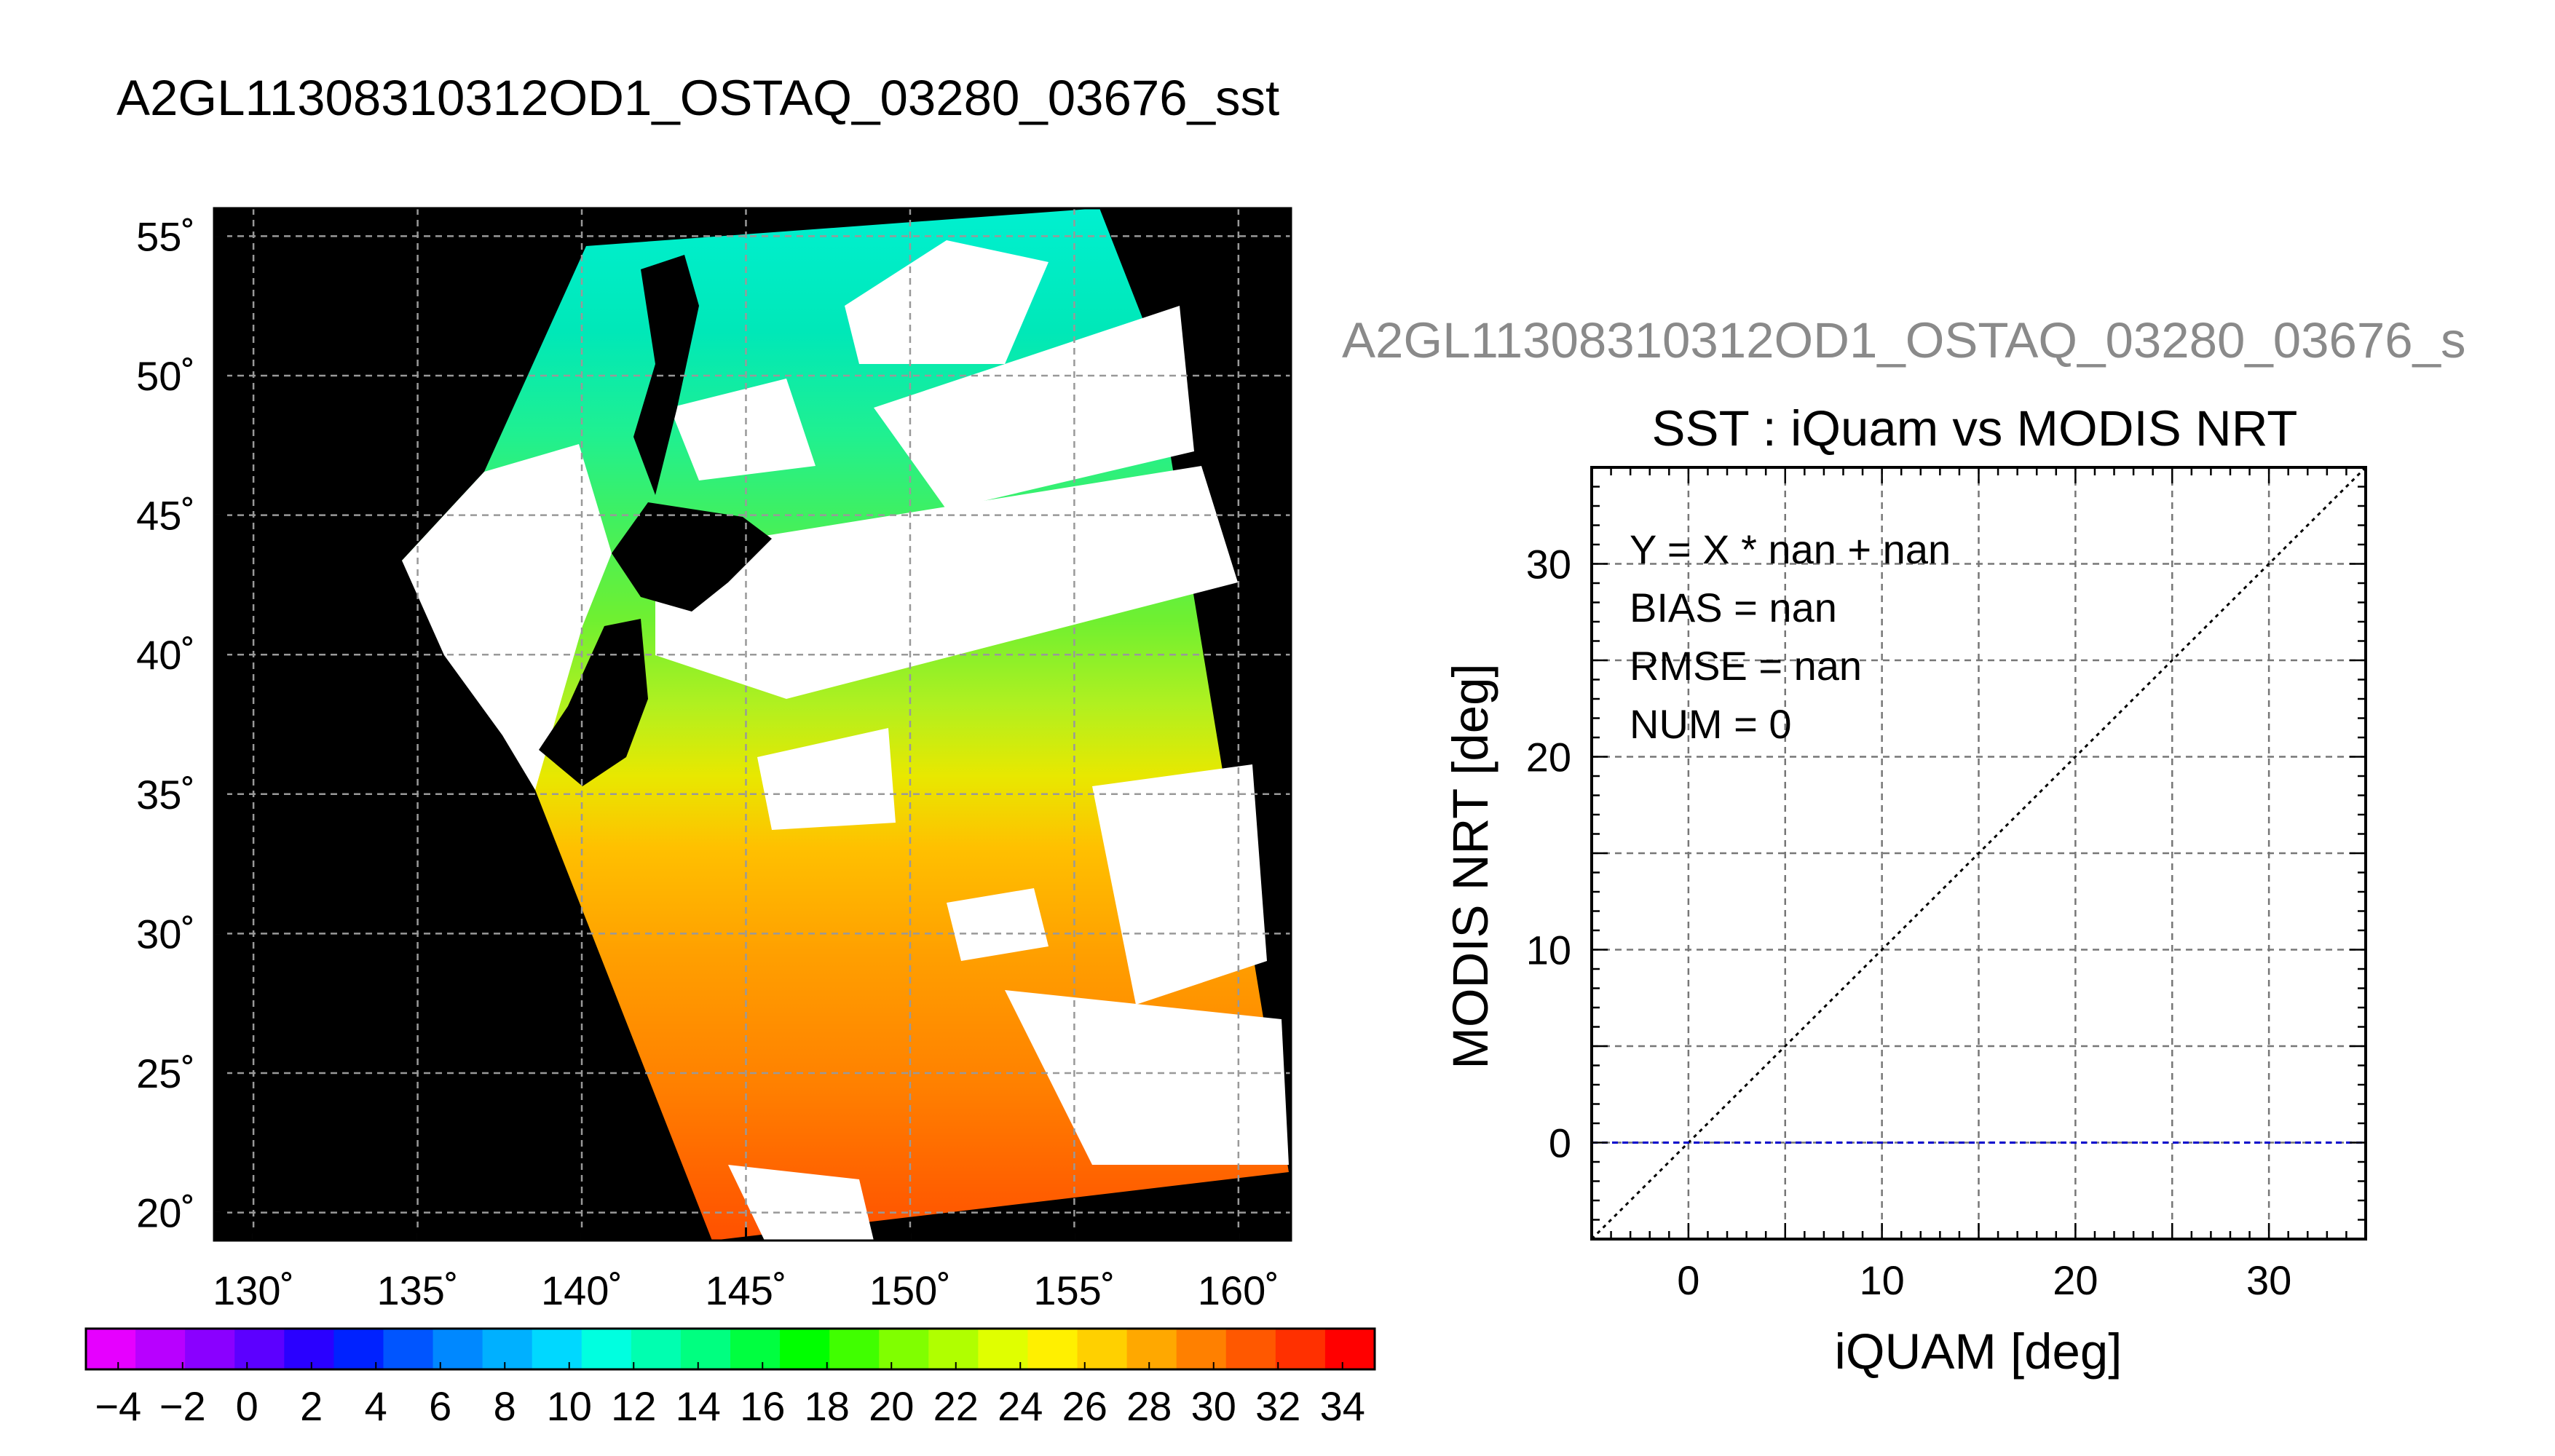 The height and width of the screenshot is (1456, 2555). Describe the element at coordinates (2075, 1280) in the screenshot. I see `x-tick-label: 20` at that location.